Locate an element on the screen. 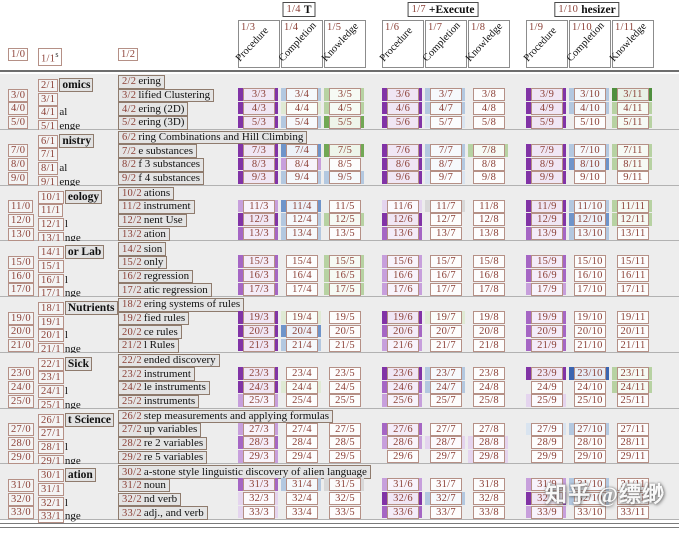 Image resolution: width=679 pixels, height=535 pixels. score-cell: 4/9 is located at coordinates (546, 108).